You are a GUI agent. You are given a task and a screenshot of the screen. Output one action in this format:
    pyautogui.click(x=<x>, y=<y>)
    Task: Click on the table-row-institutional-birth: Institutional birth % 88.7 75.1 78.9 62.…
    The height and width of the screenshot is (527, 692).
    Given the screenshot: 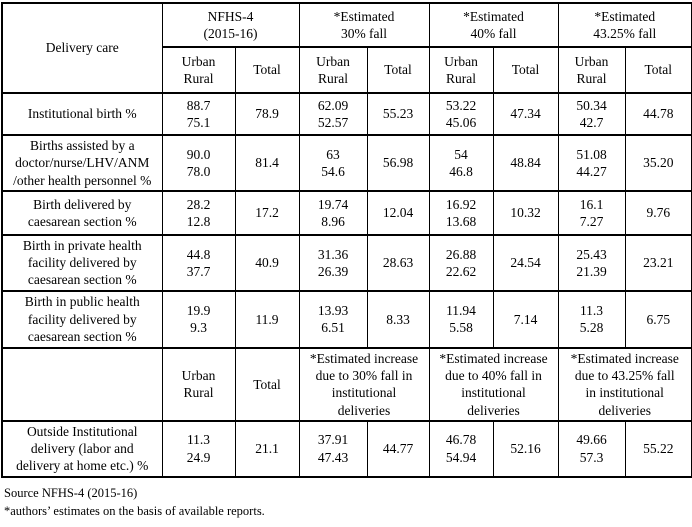 What is the action you would take?
    pyautogui.click(x=346, y=114)
    